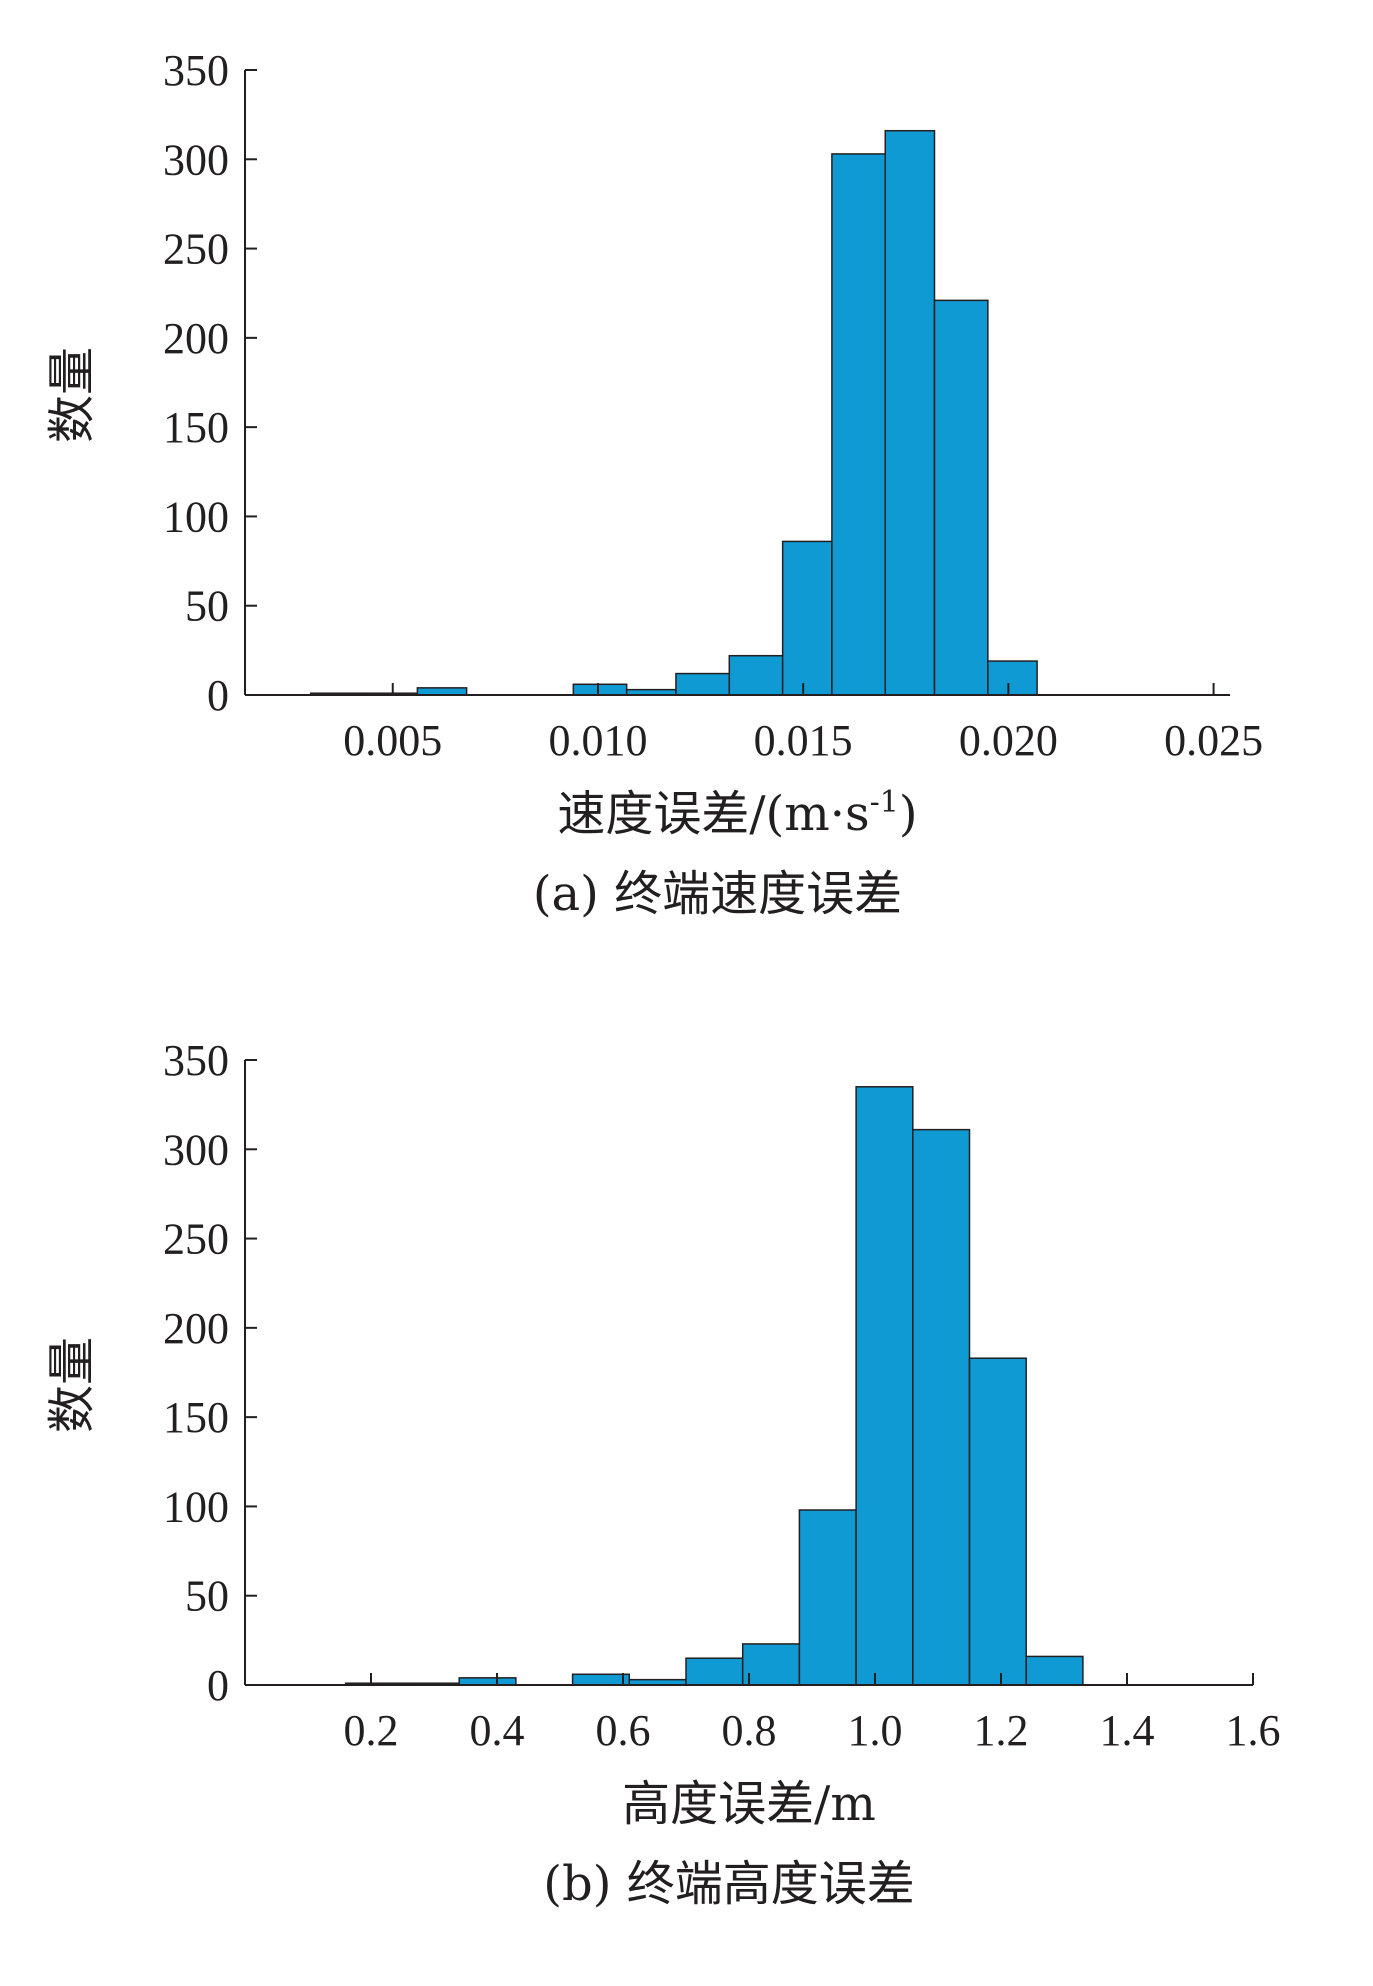  Describe the element at coordinates (749, 1730) in the screenshot. I see `x-tick-label: 0.8` at that location.